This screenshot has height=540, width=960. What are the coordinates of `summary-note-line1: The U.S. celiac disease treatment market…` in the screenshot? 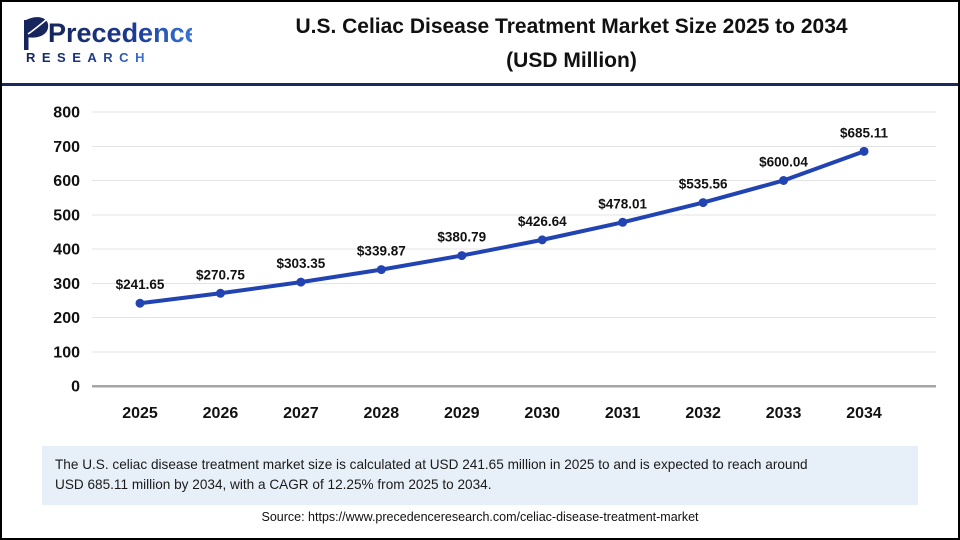 It's located at (431, 464).